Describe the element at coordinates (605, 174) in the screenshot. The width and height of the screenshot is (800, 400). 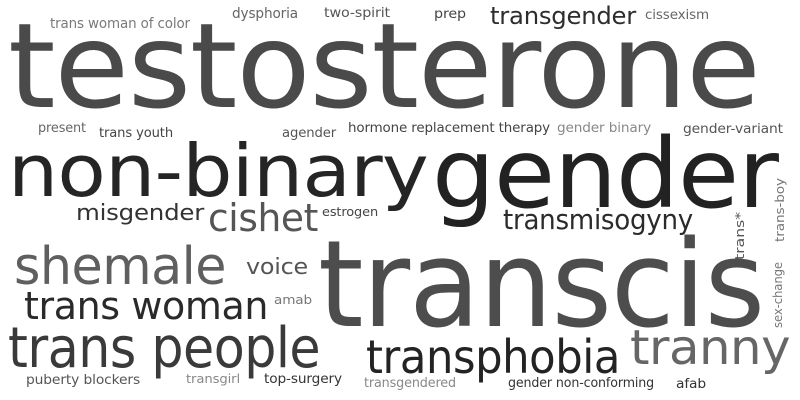
I see `word-gender: gender` at that location.